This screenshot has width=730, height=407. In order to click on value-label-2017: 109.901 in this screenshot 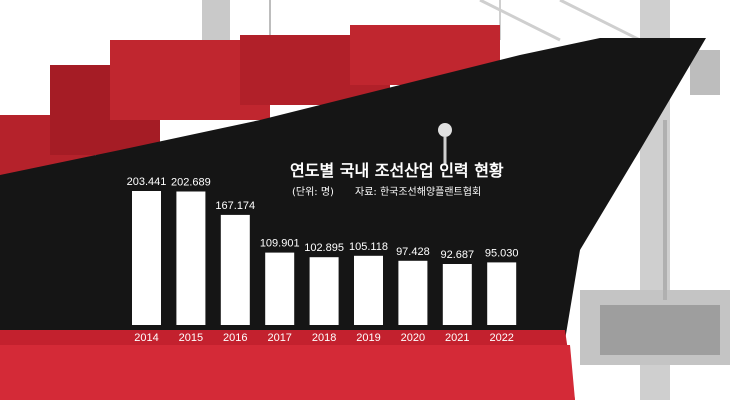, I will do `click(280, 244)`.